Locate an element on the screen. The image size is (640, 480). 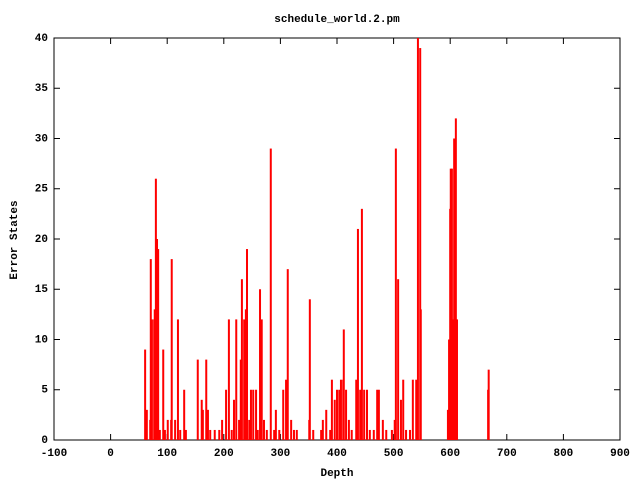
x-tick-label: 300 is located at coordinates (280, 454).